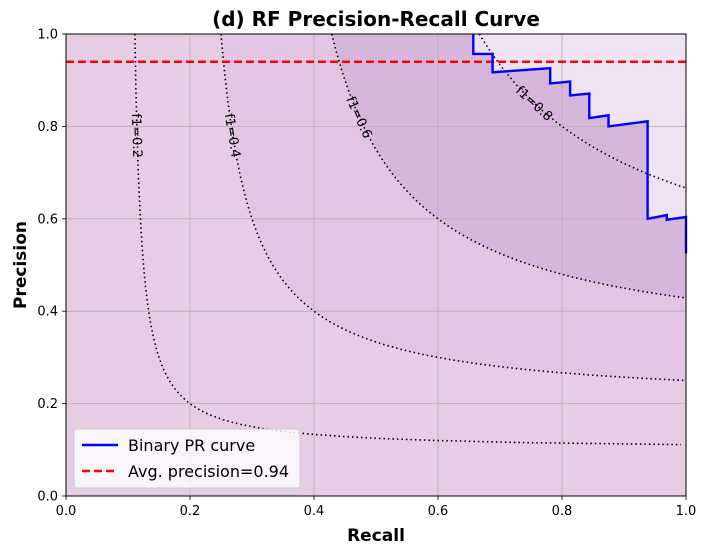 This screenshot has height=554, width=707. What do you see at coordinates (47, 219) in the screenshot?
I see `y-tick-label: 0.6` at bounding box center [47, 219].